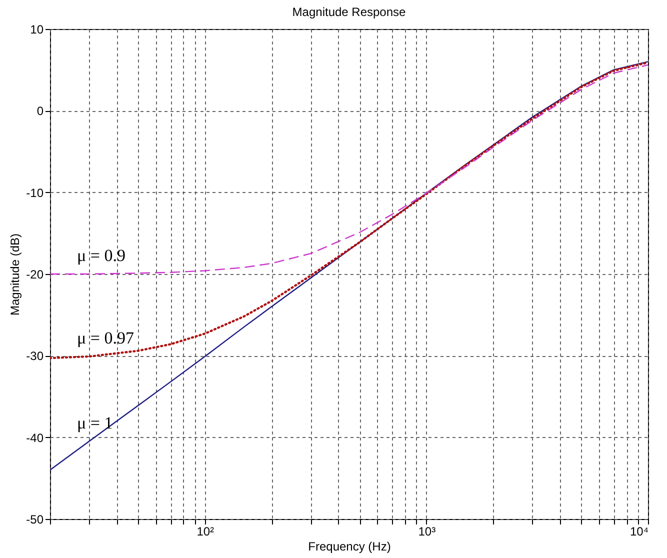 The height and width of the screenshot is (558, 667). What do you see at coordinates (349, 12) in the screenshot?
I see `chart-title: Magnitude Response` at bounding box center [349, 12].